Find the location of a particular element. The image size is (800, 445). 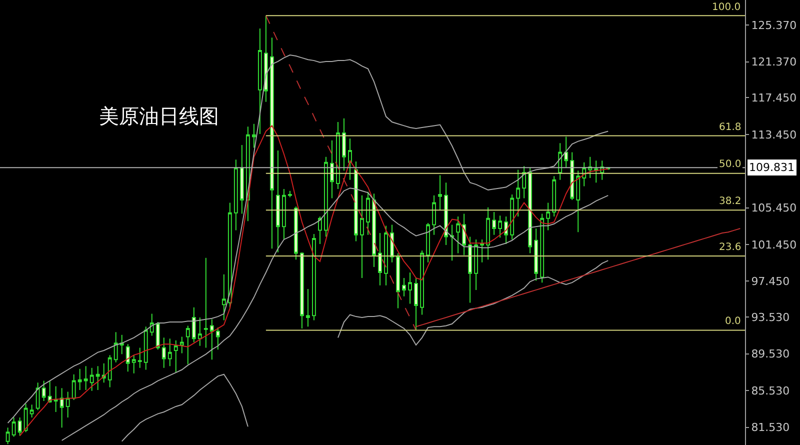

annotation: 38.2 is located at coordinates (730, 201).